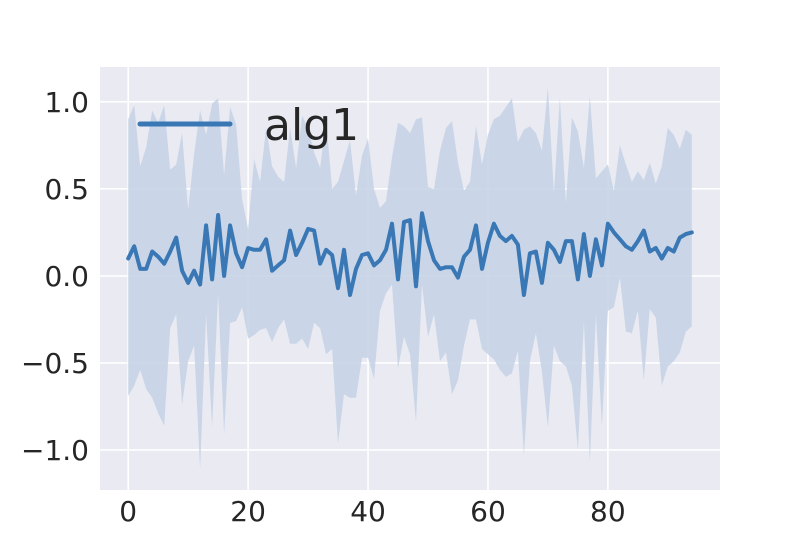 This screenshot has height=550, width=800. Describe the element at coordinates (66, 102) in the screenshot. I see `y-tick-label: 1.0` at that location.